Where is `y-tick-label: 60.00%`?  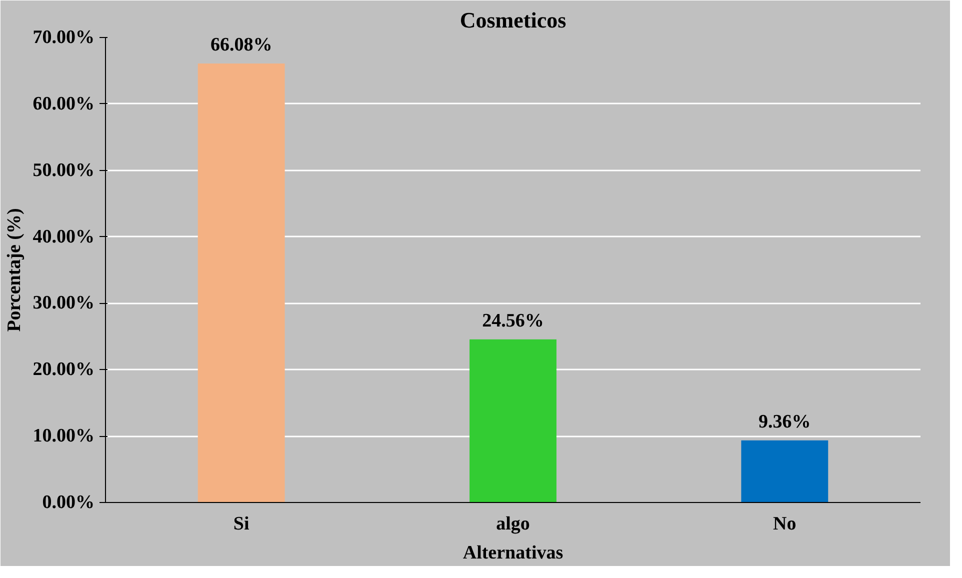
y-tick-label: 60.00% is located at coordinates (63, 103).